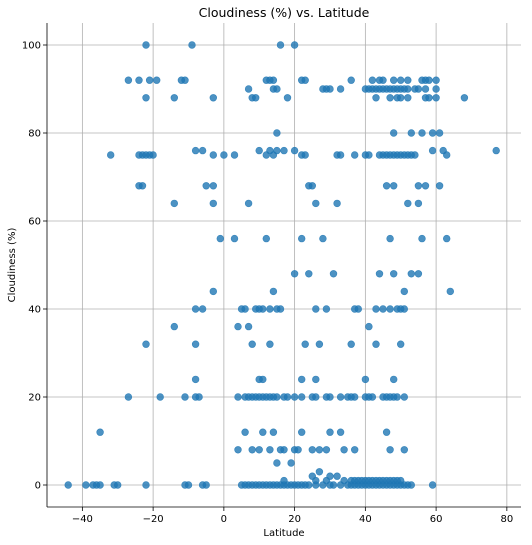 This screenshot has height=545, width=532. Describe the element at coordinates (34, 310) in the screenshot. I see `y-tick-label: 40` at that location.